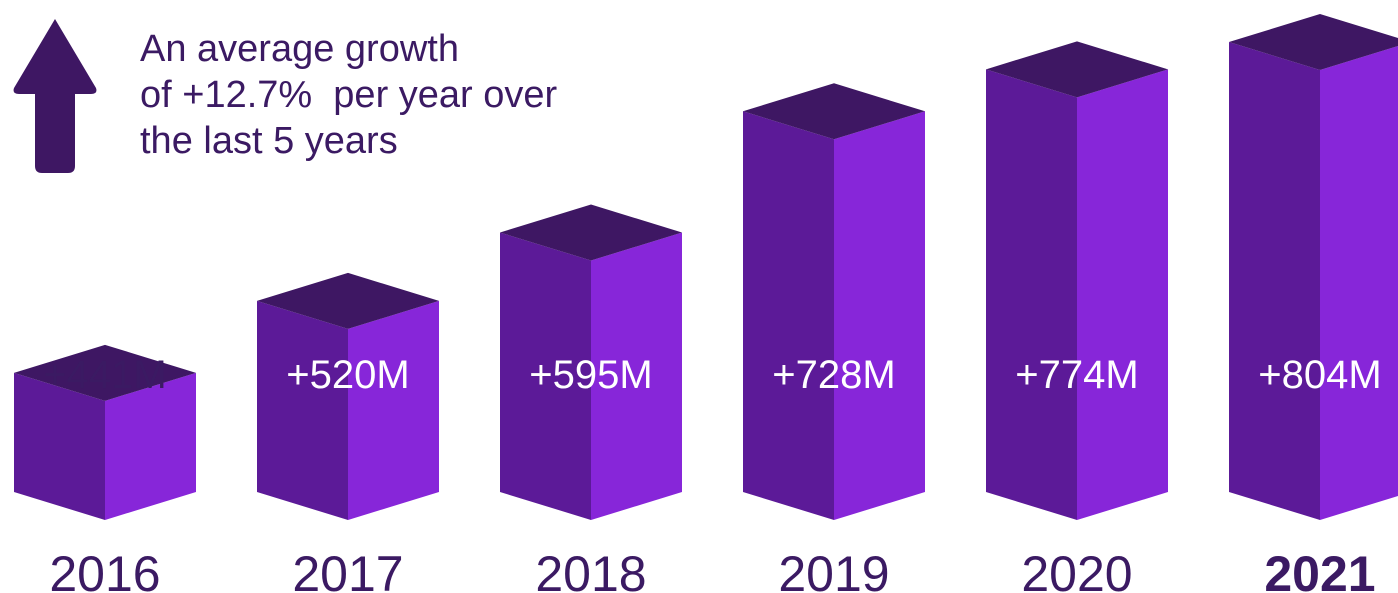 The width and height of the screenshot is (1398, 593). I want to click on bar-2017, so click(348, 396).